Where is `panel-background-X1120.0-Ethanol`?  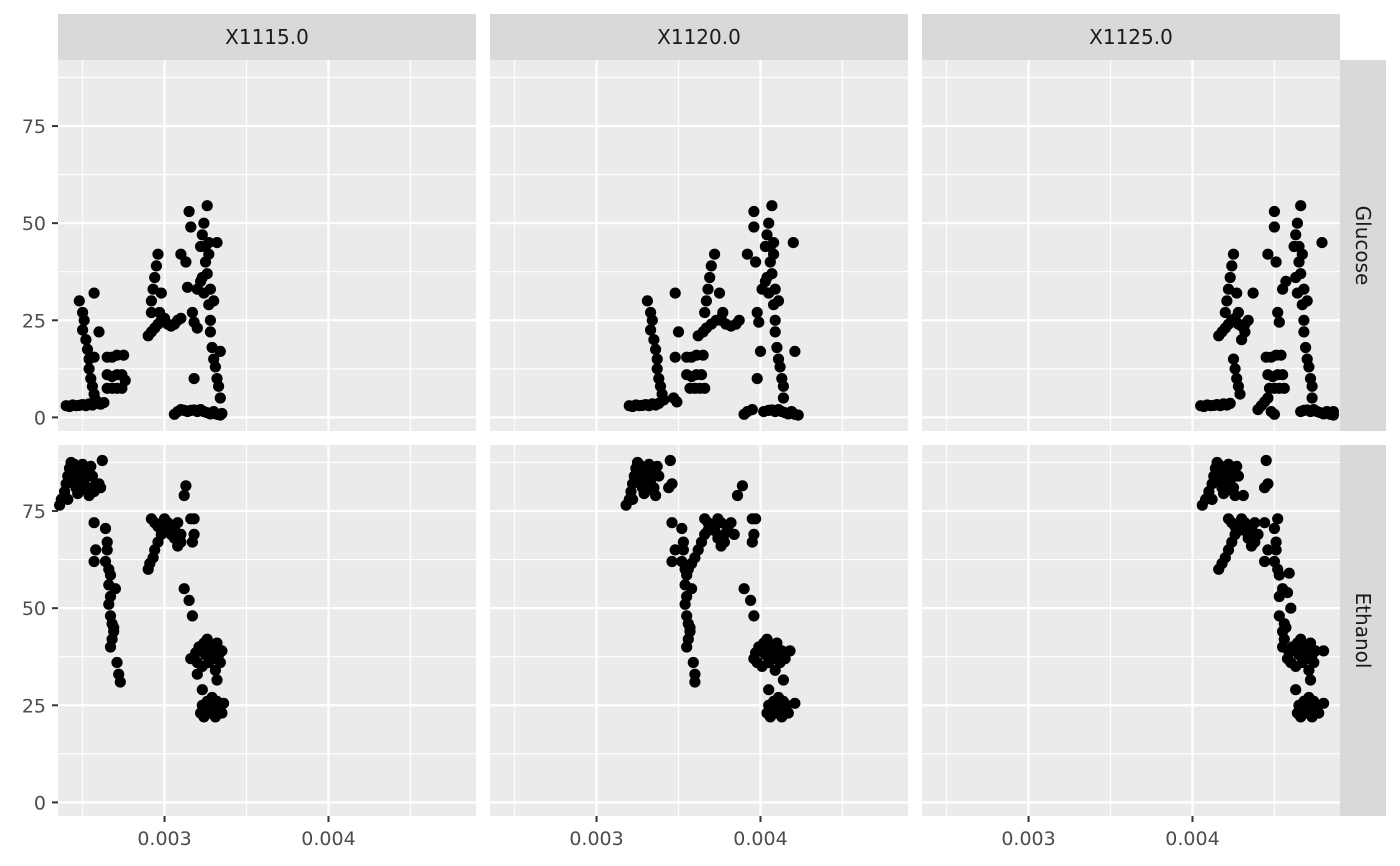
panel-background-X1120.0-Ethanol is located at coordinates (699, 630).